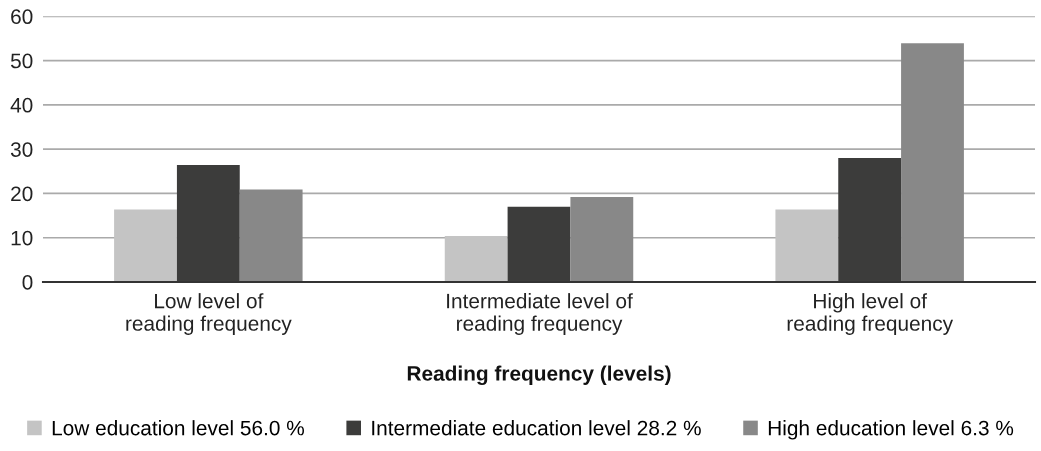 The width and height of the screenshot is (1041, 451). Describe the element at coordinates (540, 314) in the screenshot. I see `x-tick-label: Intermediate level of reading frequency` at that location.